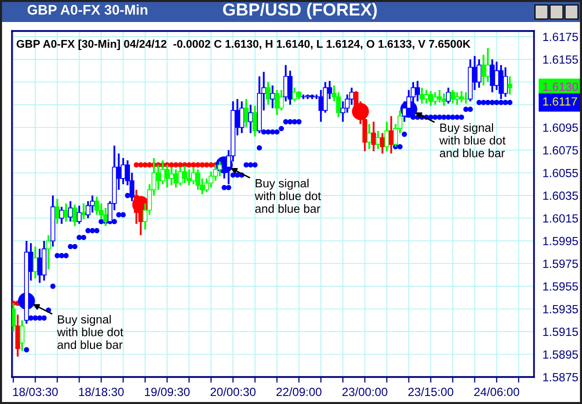  I want to click on chart-title: GBP/USD (FOREX), so click(300, 11).